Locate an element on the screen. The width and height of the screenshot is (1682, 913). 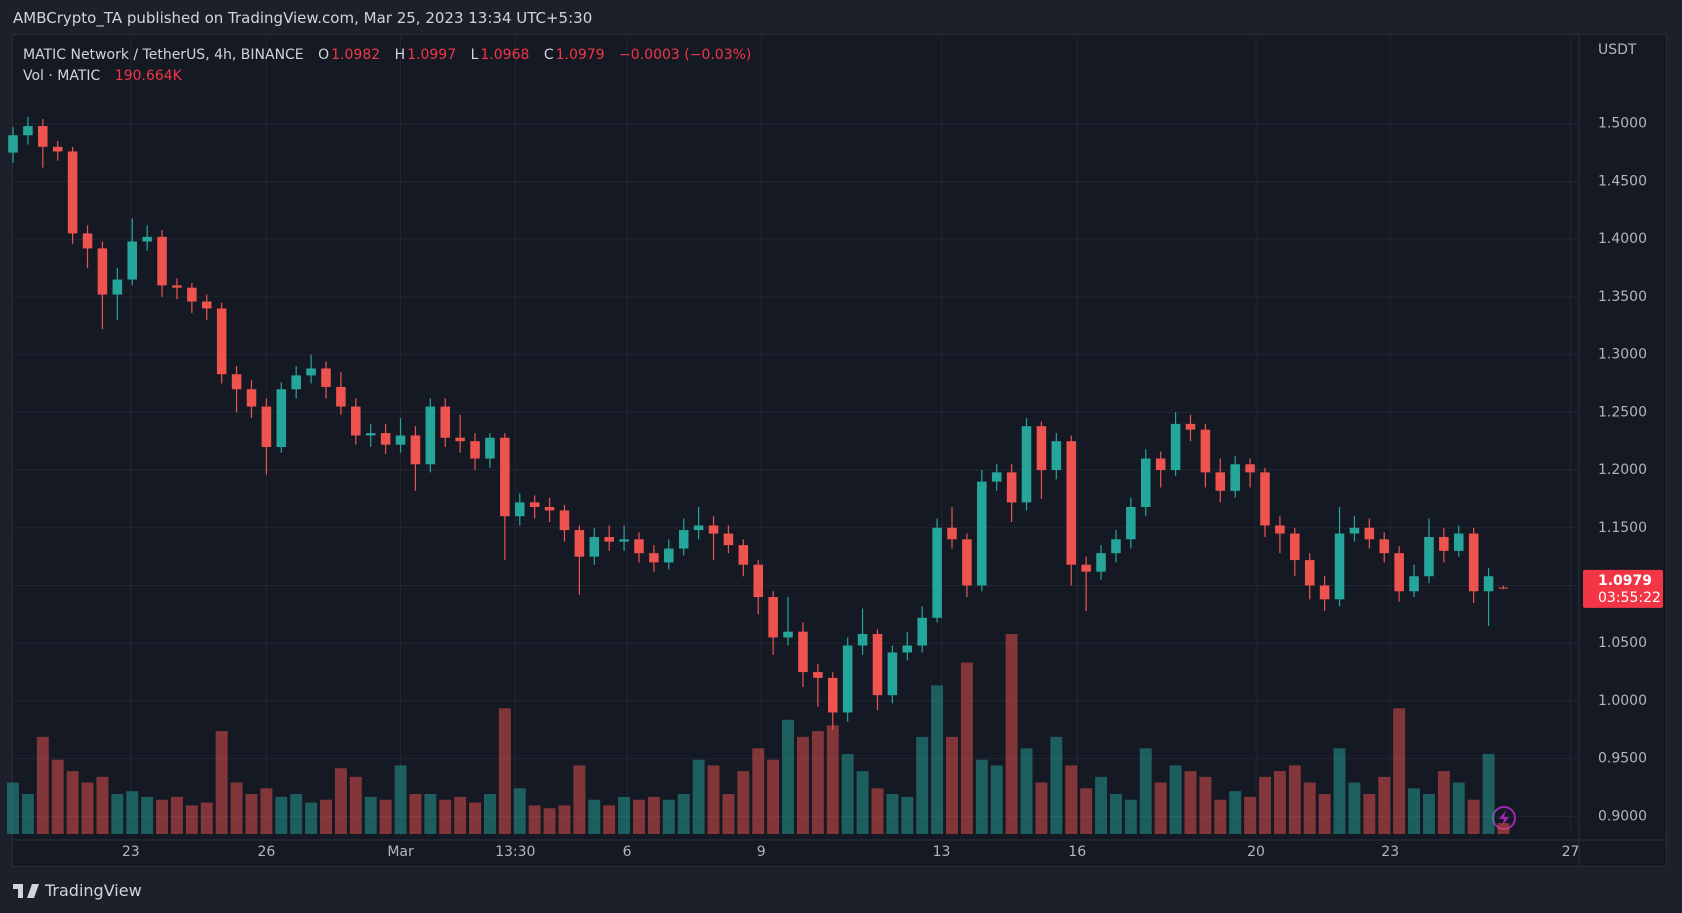
x-tick-label: 27 is located at coordinates (1571, 852).